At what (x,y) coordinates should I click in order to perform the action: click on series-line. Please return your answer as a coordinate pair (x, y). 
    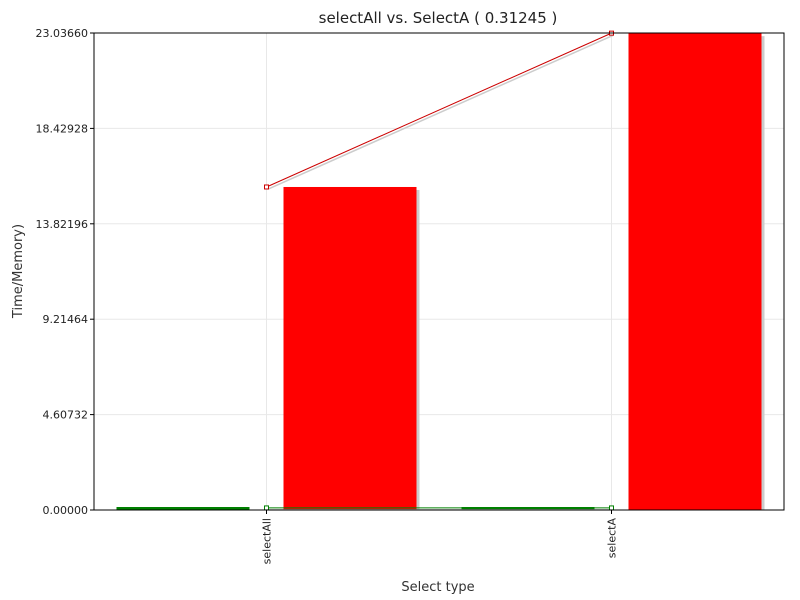
    Looking at the image, I should click on (439, 110).